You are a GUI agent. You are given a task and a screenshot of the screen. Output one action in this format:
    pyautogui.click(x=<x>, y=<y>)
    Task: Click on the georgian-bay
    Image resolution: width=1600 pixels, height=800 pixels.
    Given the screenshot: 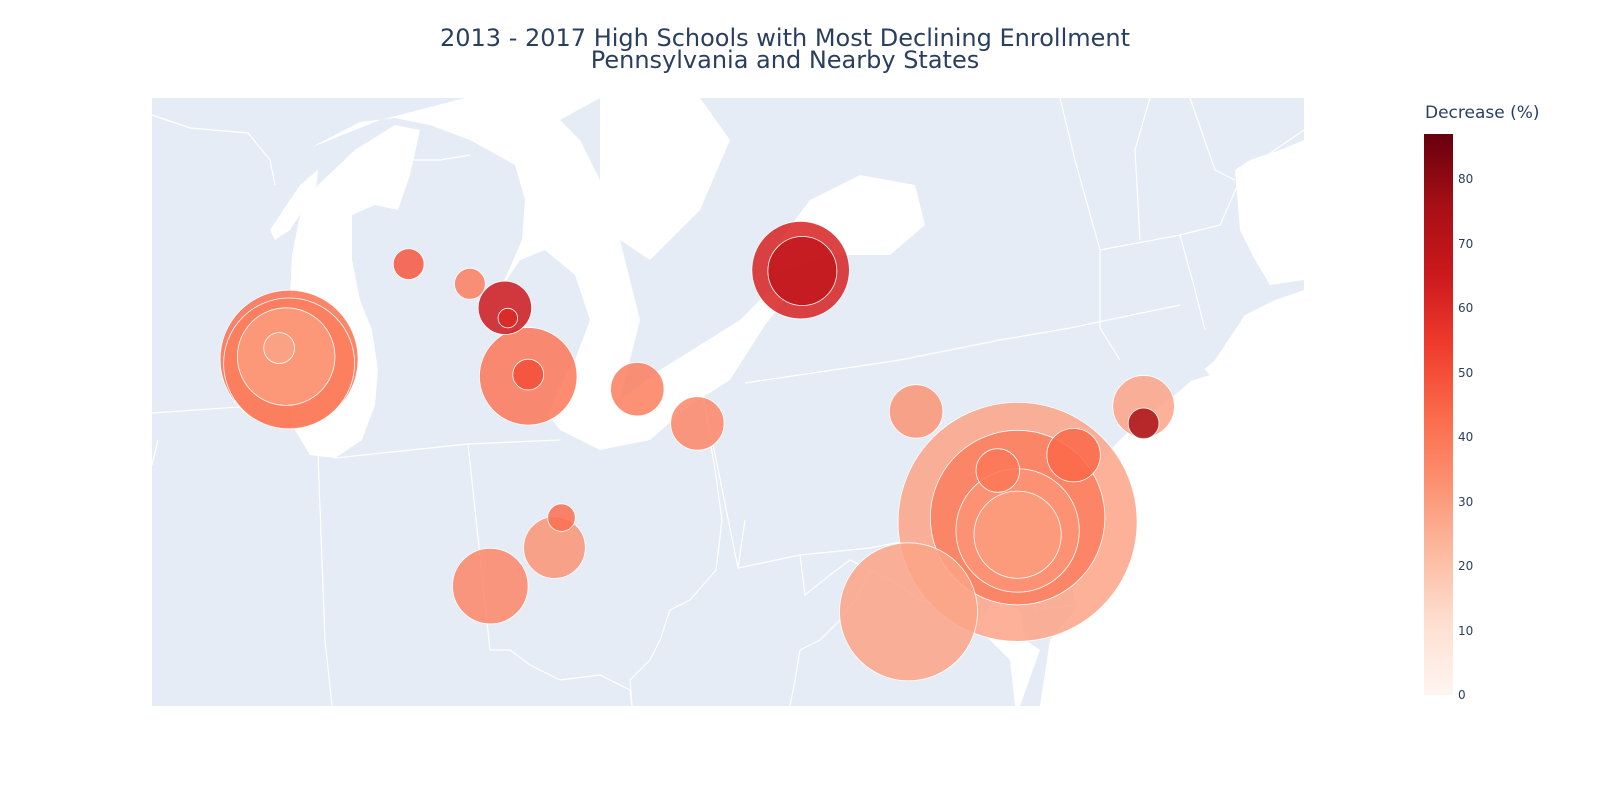 What is the action you would take?
    pyautogui.click(x=665, y=179)
    